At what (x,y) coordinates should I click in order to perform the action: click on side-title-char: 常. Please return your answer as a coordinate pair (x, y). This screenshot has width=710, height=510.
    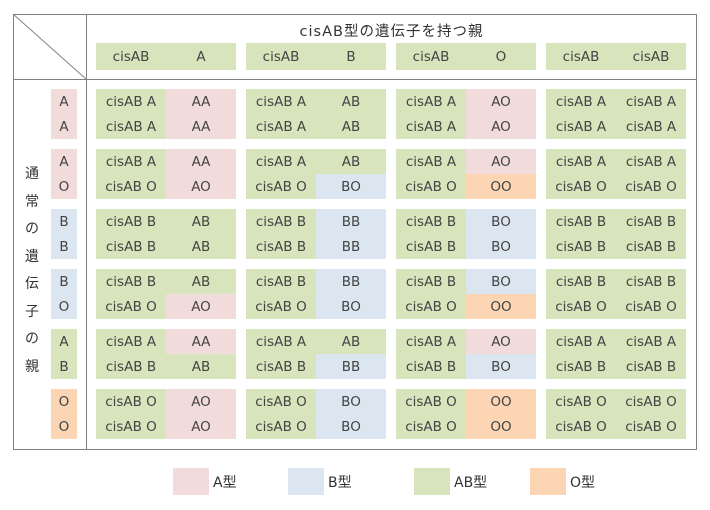
    Looking at the image, I should click on (32, 201).